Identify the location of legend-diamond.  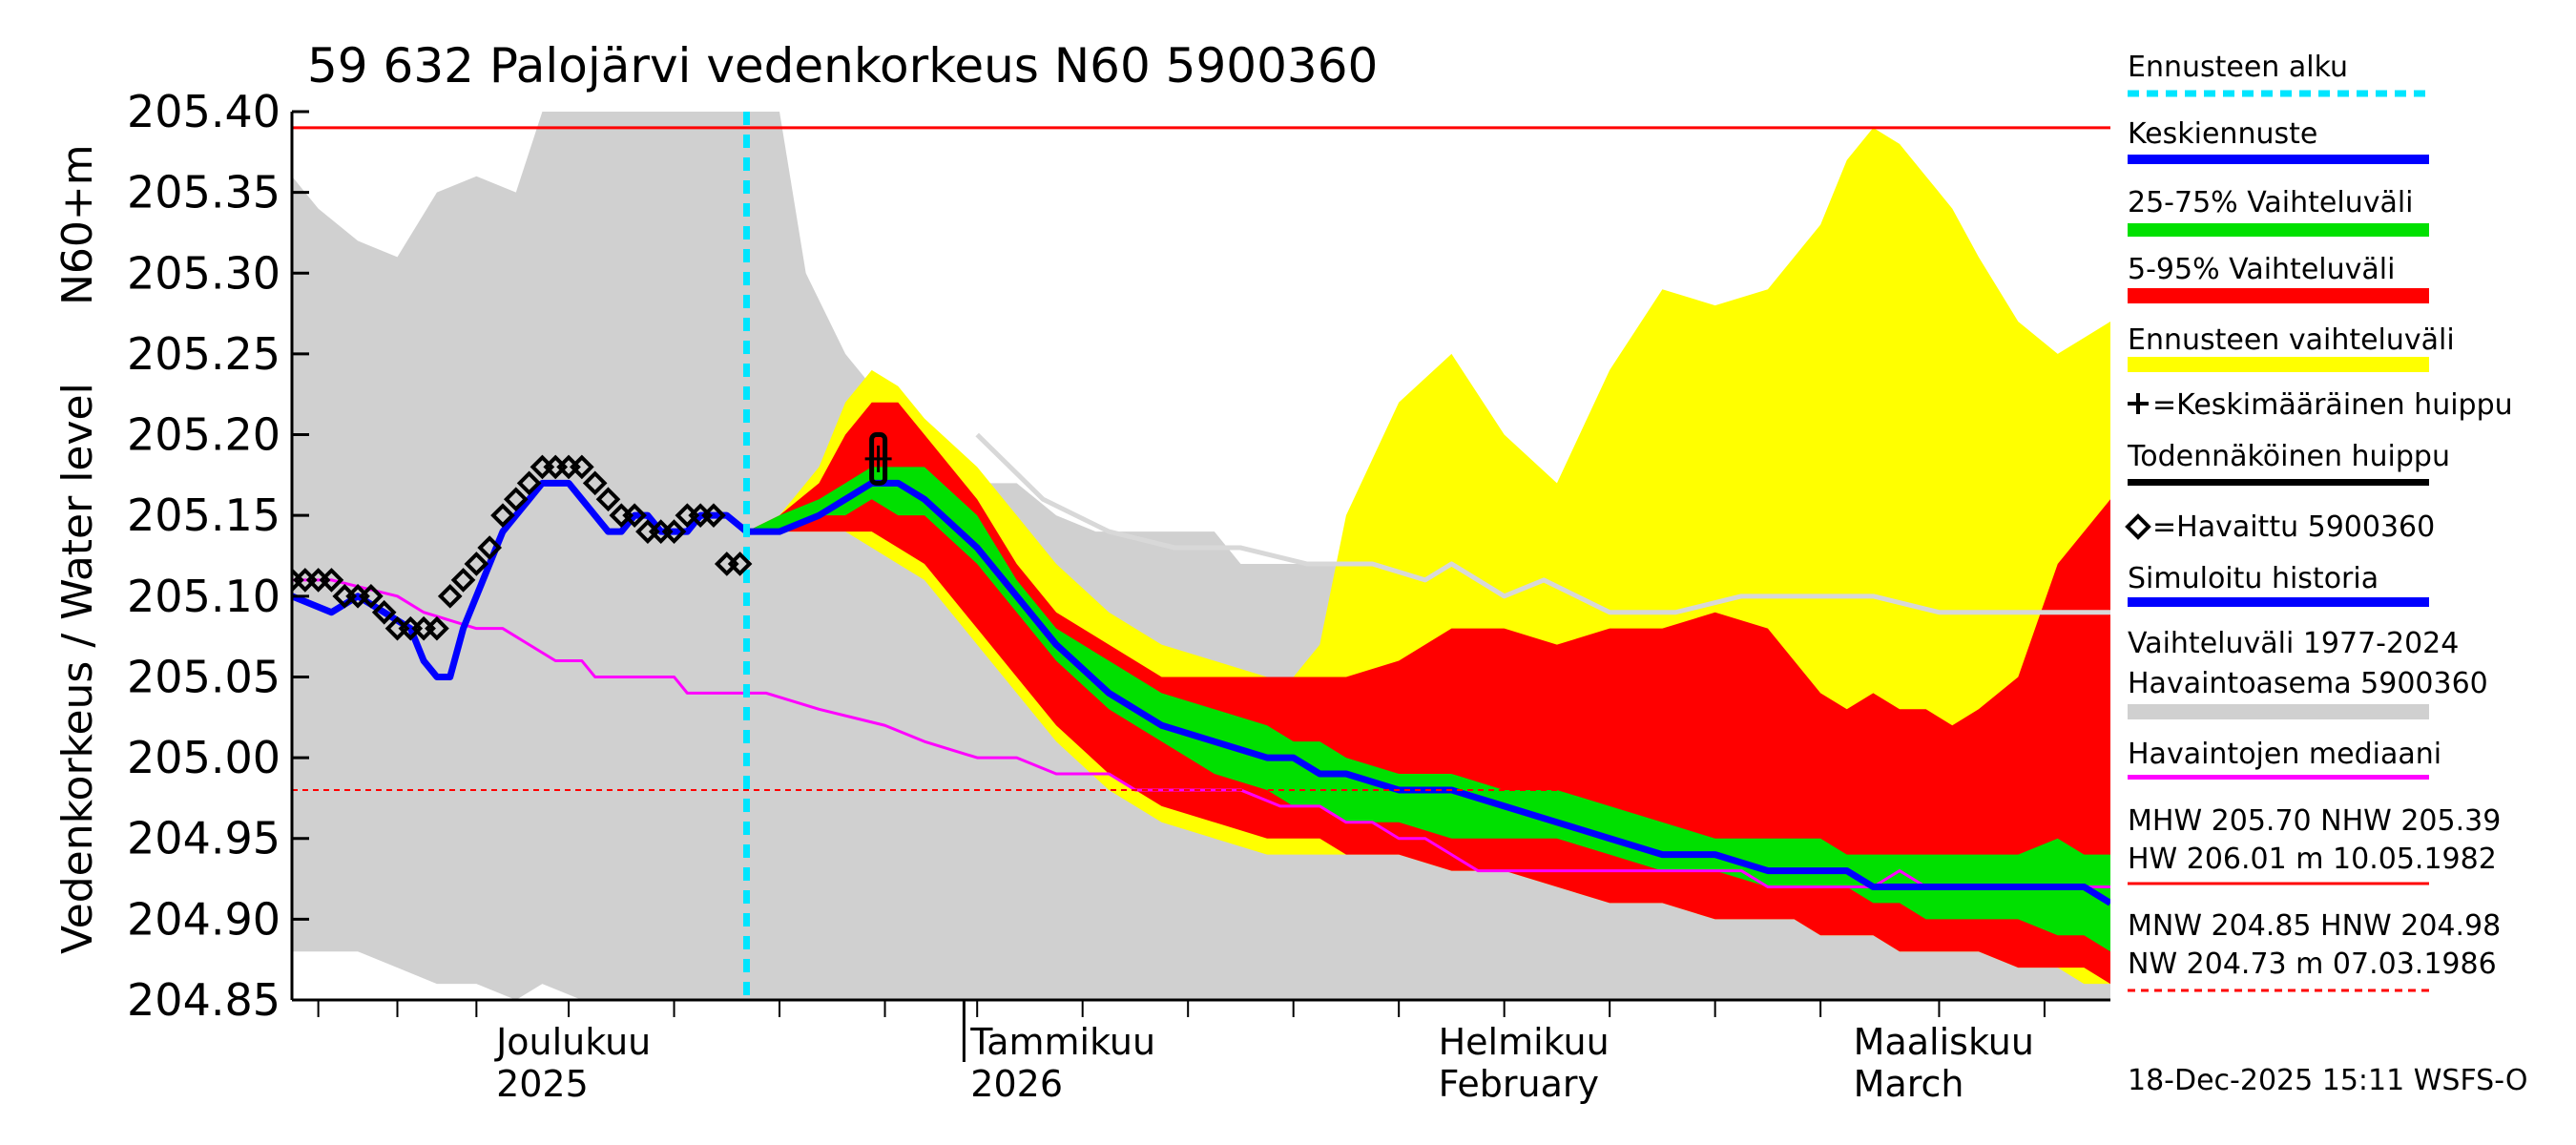
(2138, 527).